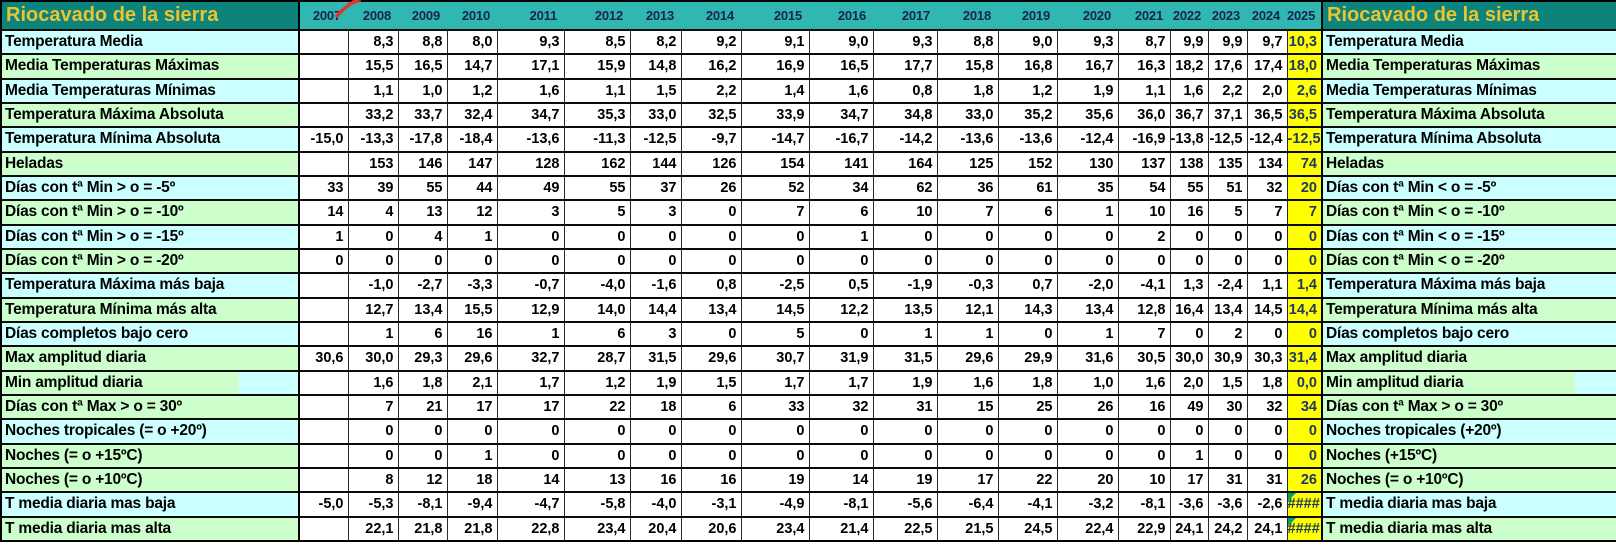 This screenshot has height=550, width=1616. I want to click on data-cell: 36,0, so click(1143, 114).